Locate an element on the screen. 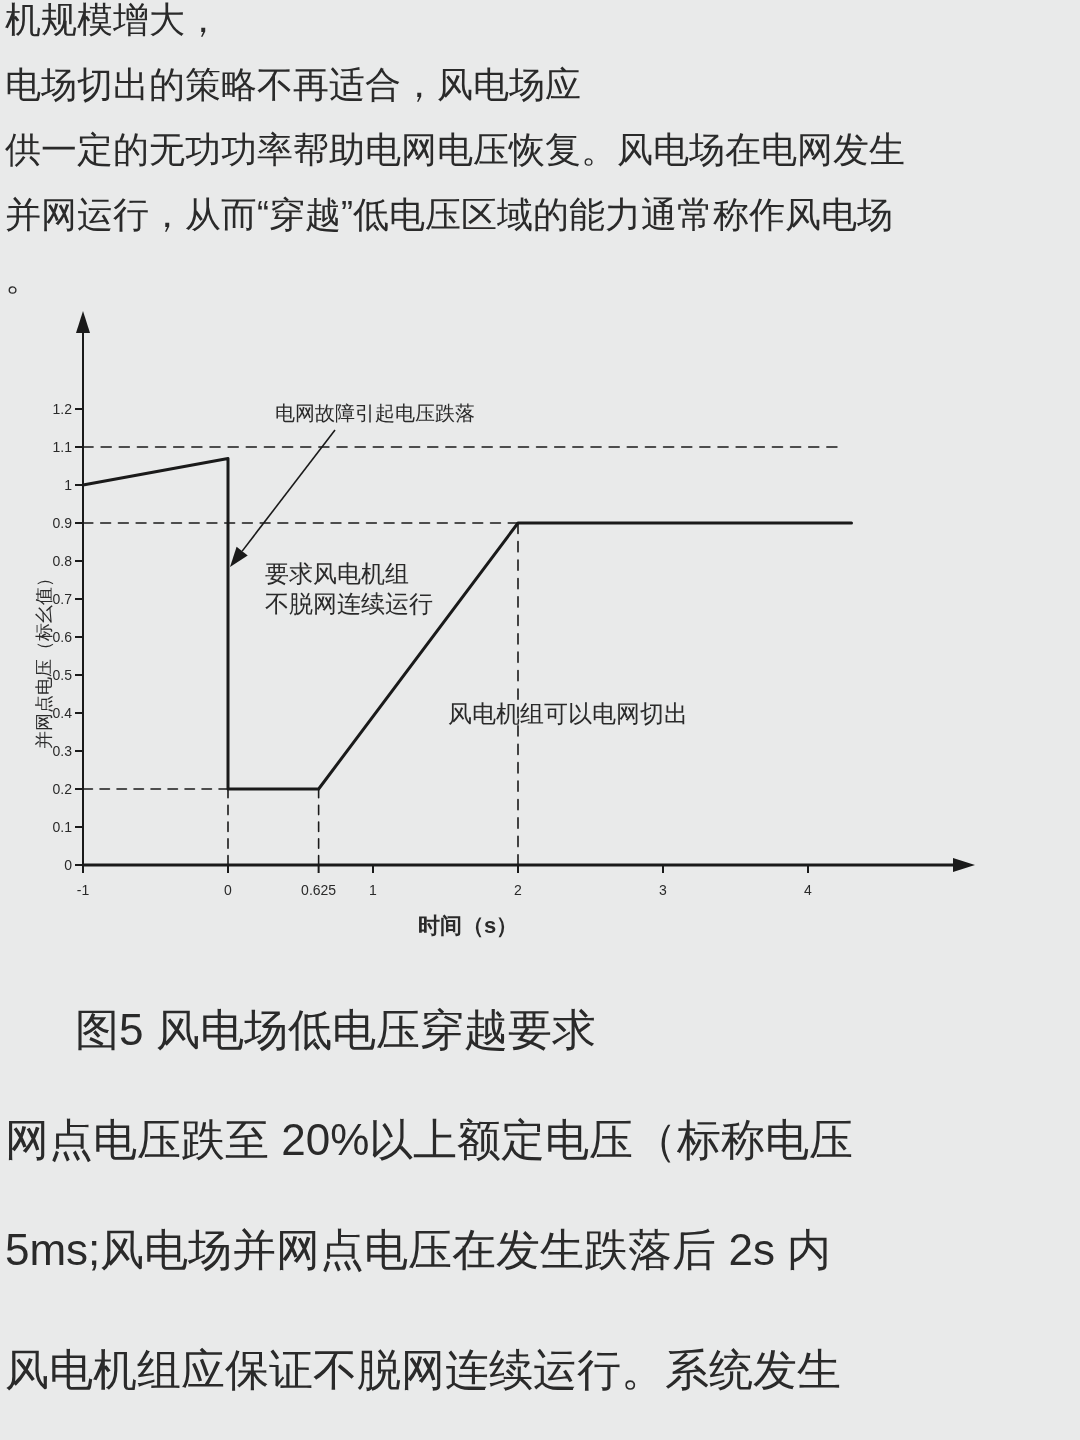 The width and height of the screenshot is (1080, 1440). y-tick-label: 0.8 is located at coordinates (62, 561).